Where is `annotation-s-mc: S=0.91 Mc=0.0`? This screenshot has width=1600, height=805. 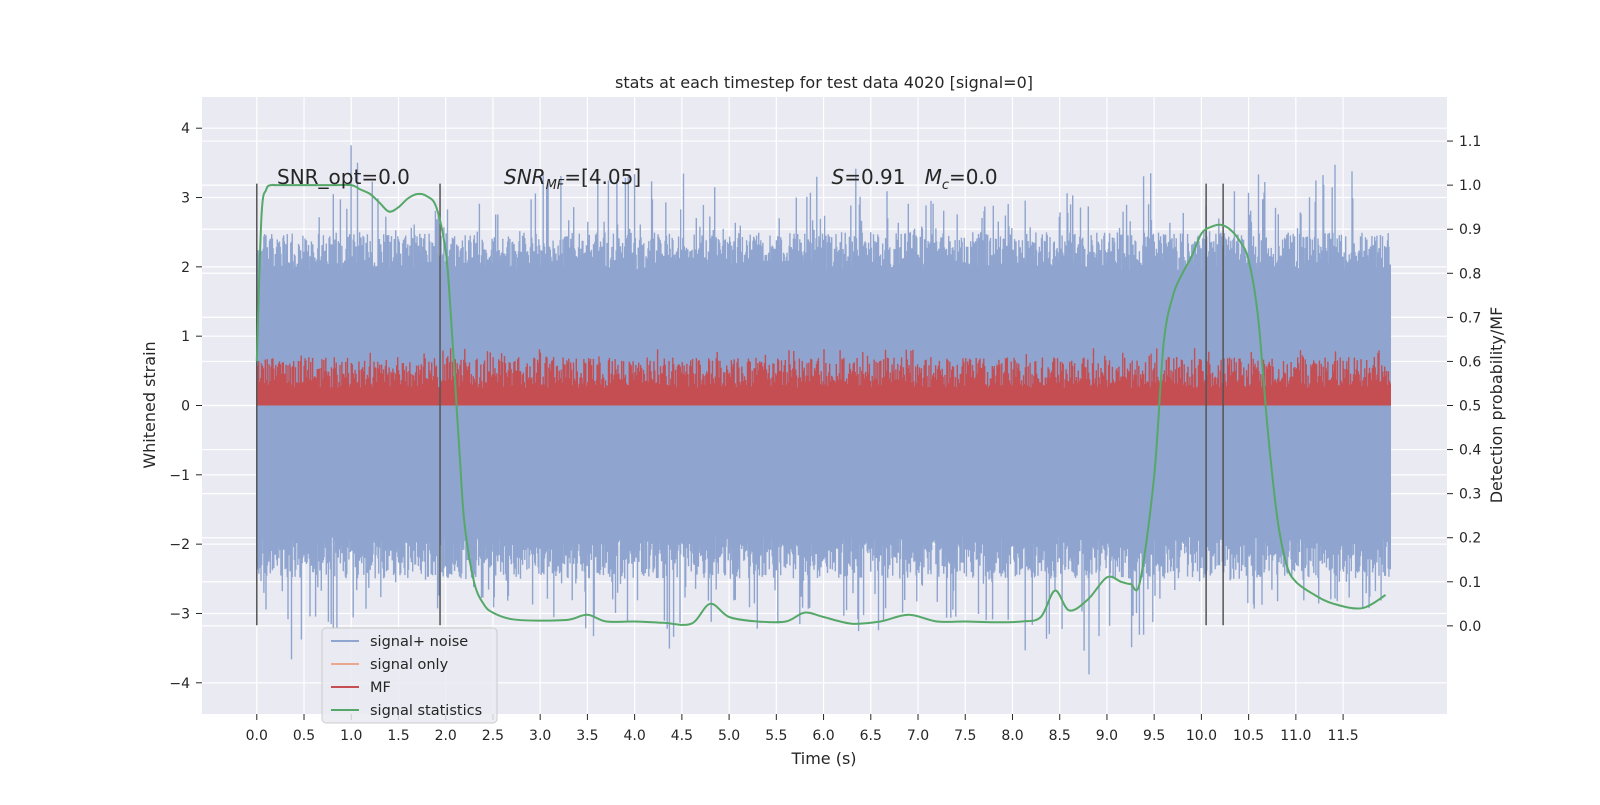
annotation-s-mc: S=0.91 Mc=0.0 is located at coordinates (908, 179).